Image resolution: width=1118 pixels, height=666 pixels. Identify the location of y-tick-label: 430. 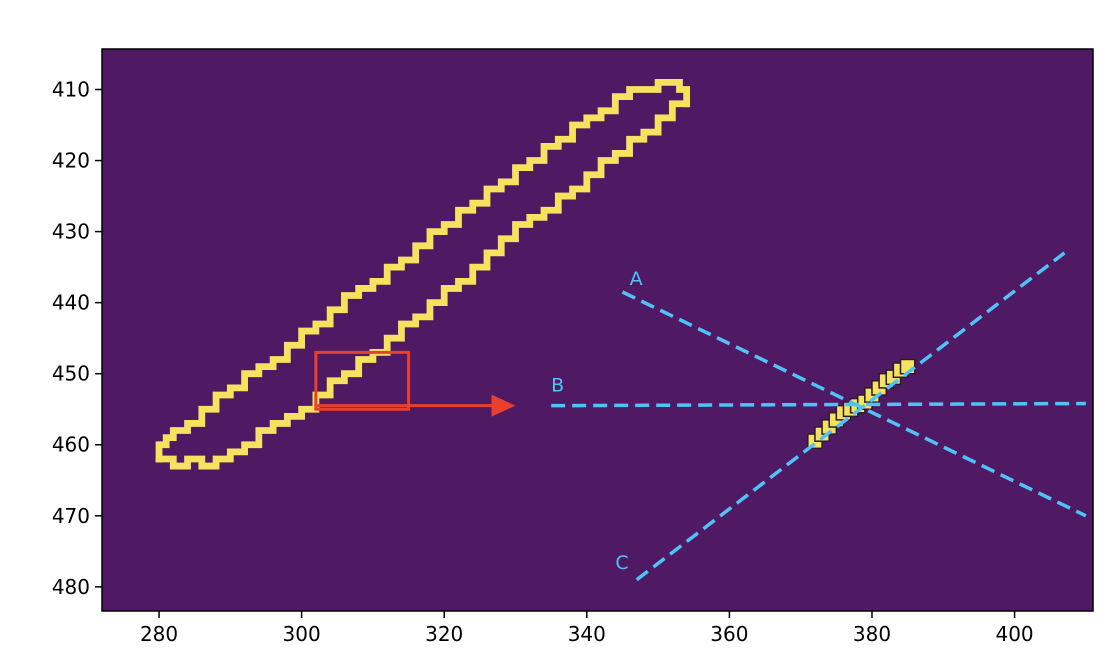
(71, 232).